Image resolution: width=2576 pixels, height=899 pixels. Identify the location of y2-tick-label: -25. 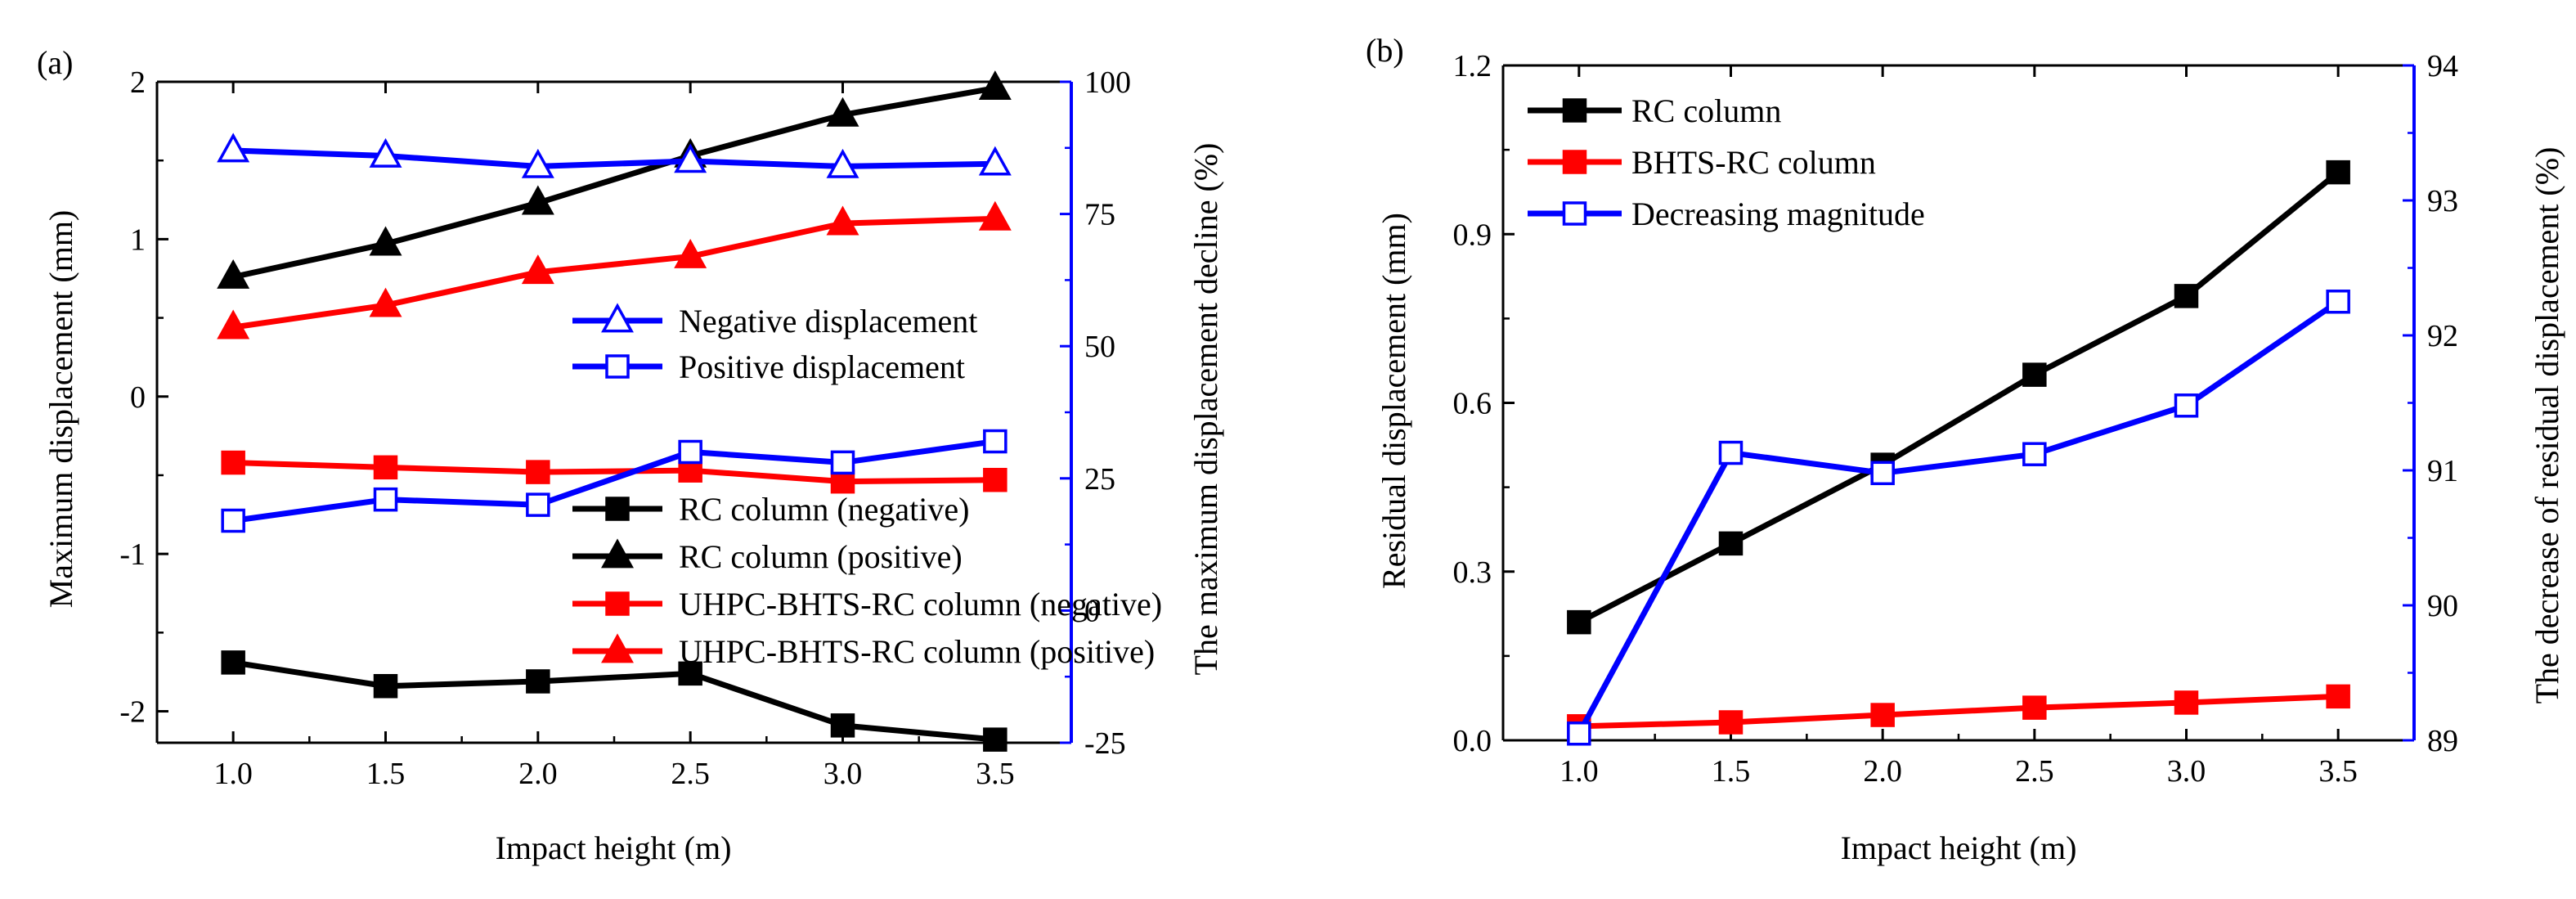
(1105, 743).